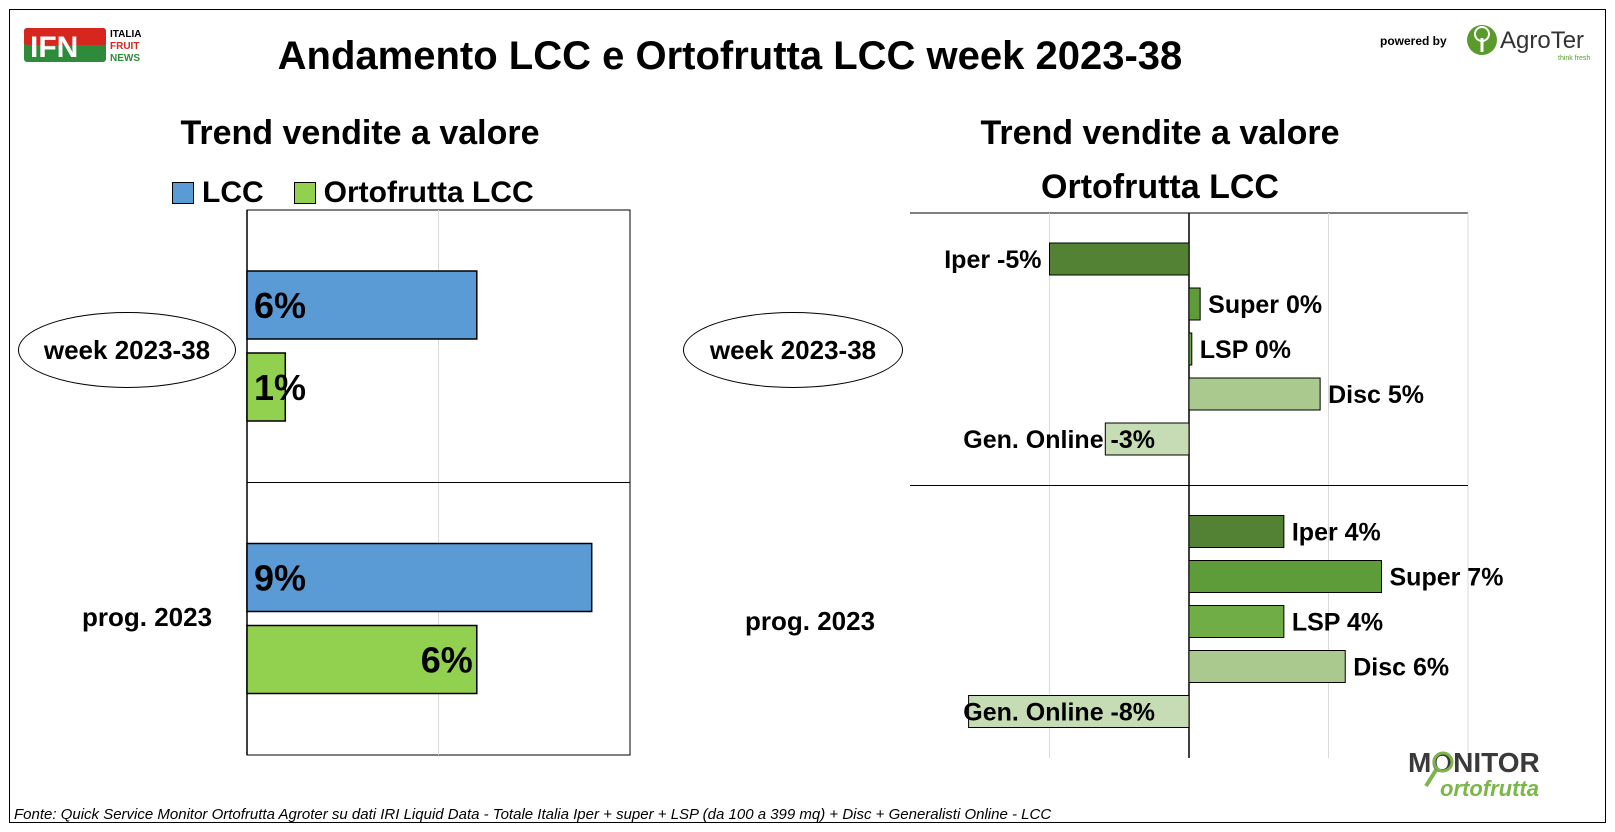 The width and height of the screenshot is (1615, 832). Describe the element at coordinates (1413, 41) in the screenshot. I see `powered-by-label: powered by` at that location.